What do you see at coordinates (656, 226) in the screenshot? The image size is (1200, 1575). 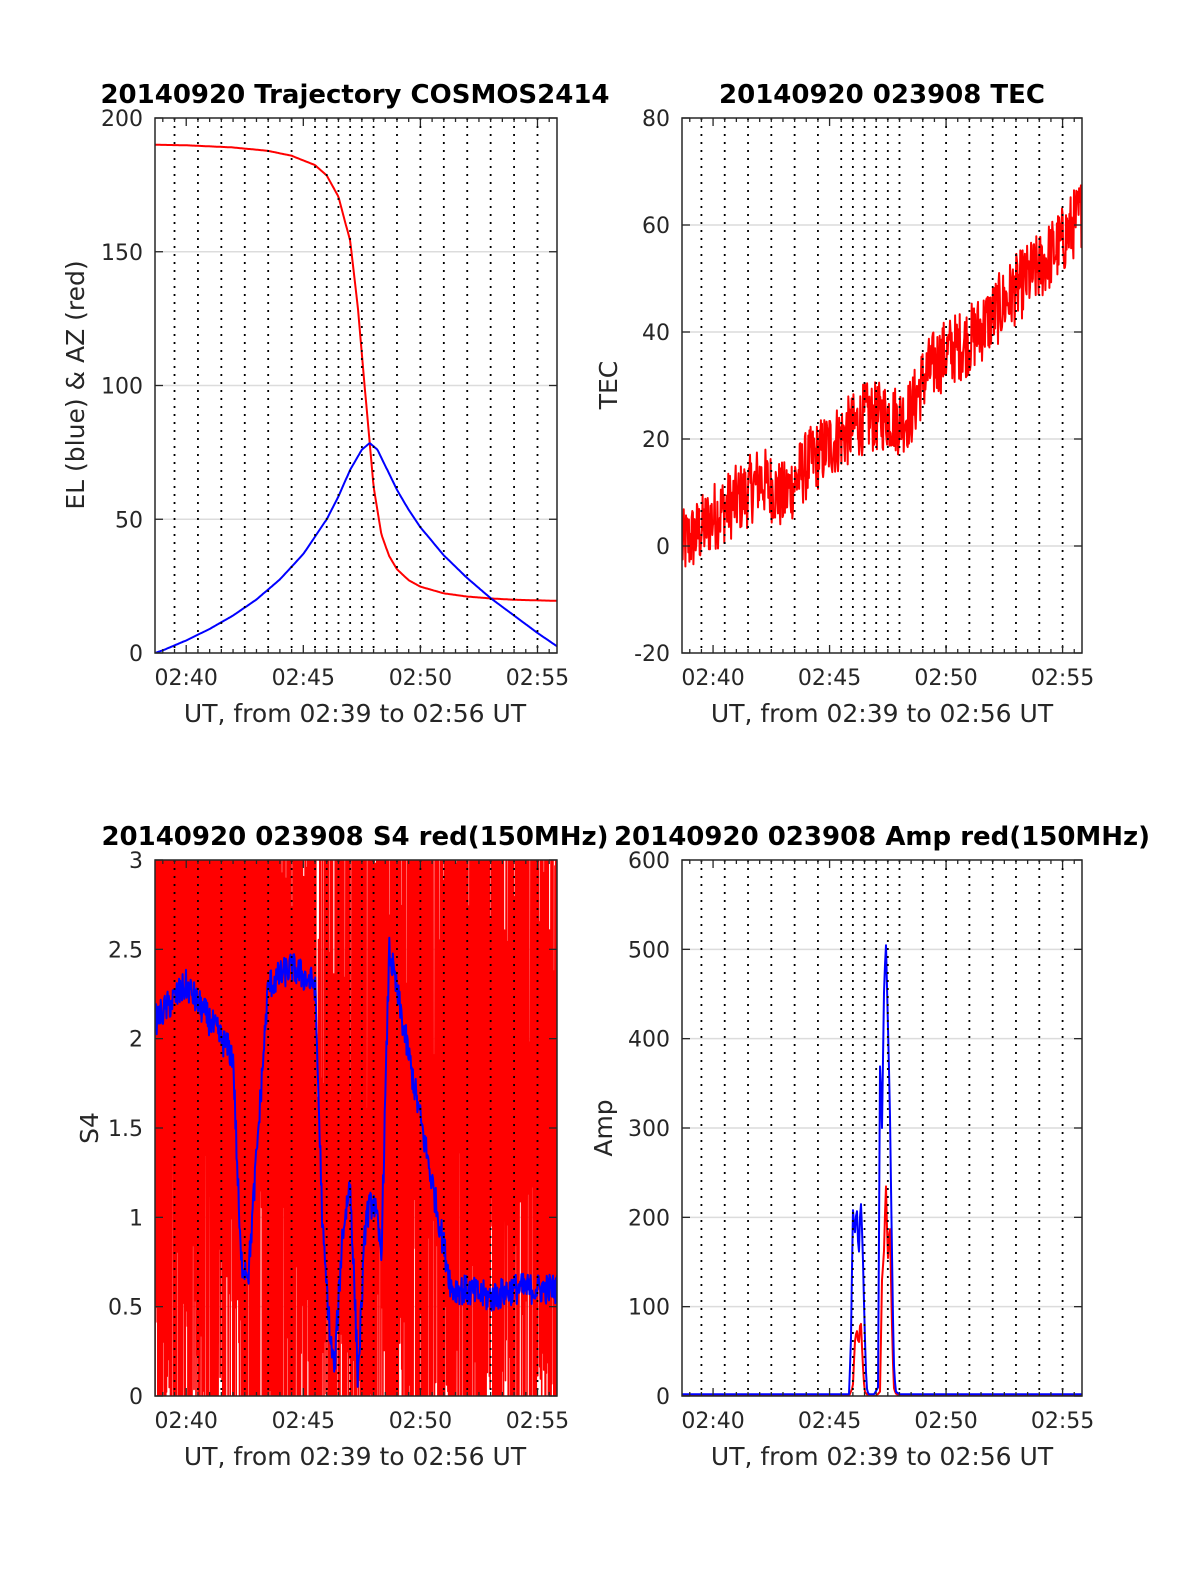 I see `y-tick-label: 60` at bounding box center [656, 226].